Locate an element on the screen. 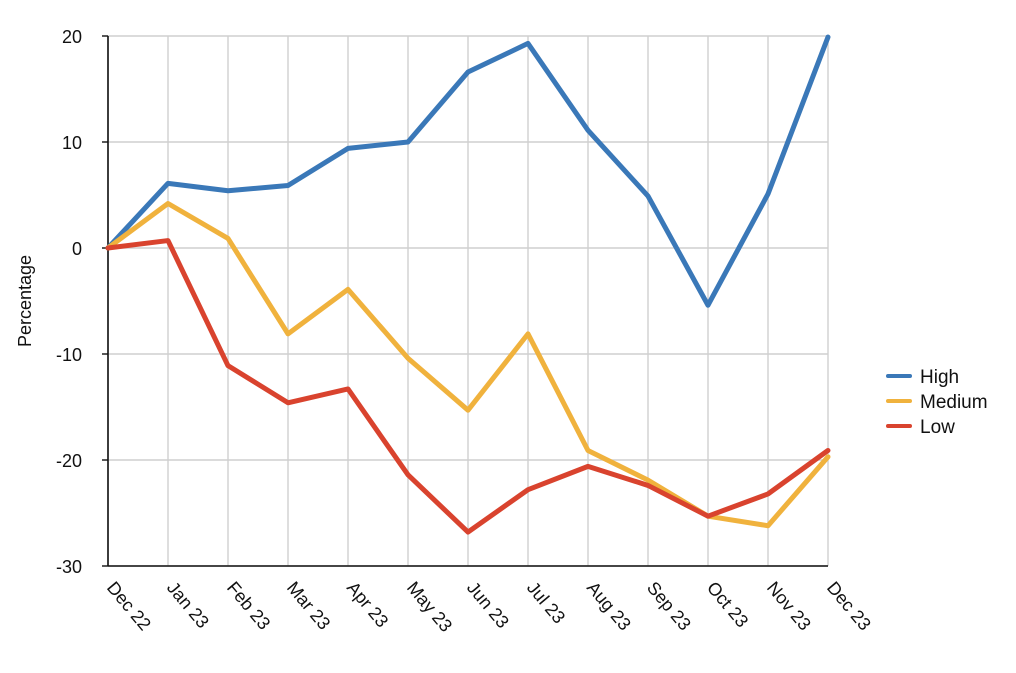  y-tick-label: 10 is located at coordinates (72, 143).